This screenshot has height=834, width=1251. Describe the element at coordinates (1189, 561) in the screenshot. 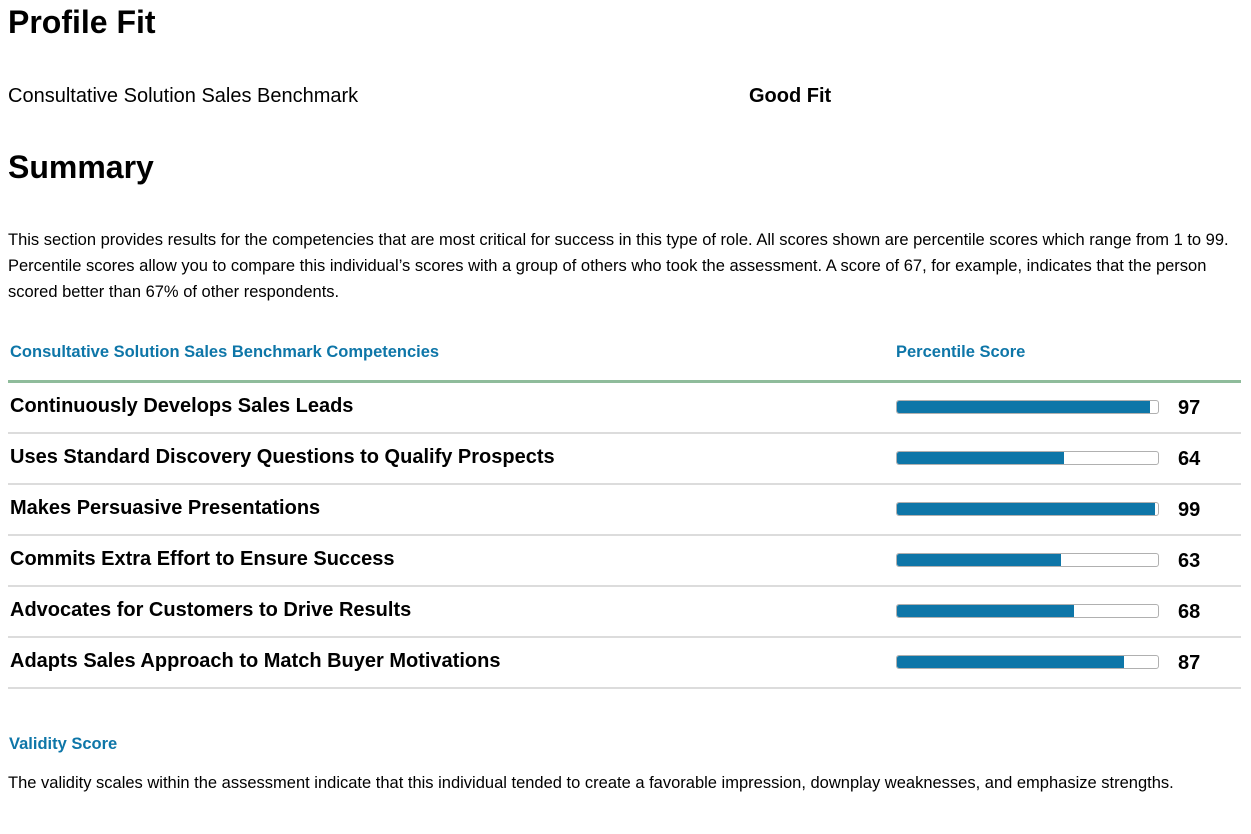

I see `percentile-score: 63` at that location.